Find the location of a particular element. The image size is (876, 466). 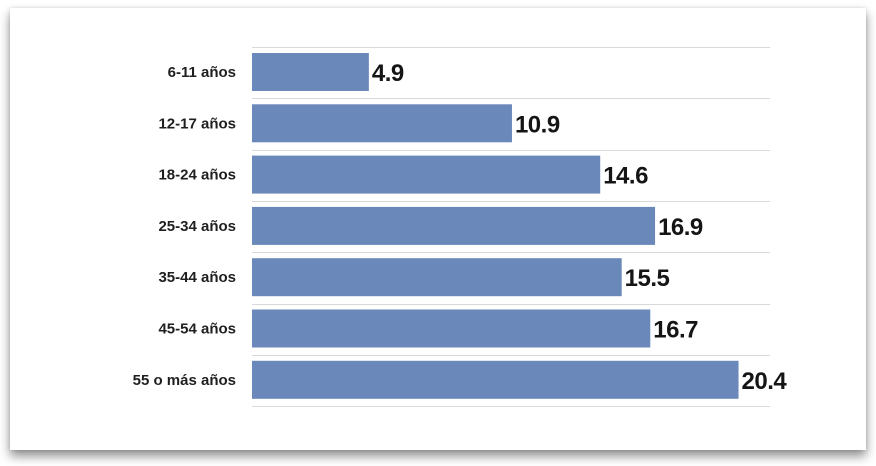

value-label: 14.6 is located at coordinates (625, 176).